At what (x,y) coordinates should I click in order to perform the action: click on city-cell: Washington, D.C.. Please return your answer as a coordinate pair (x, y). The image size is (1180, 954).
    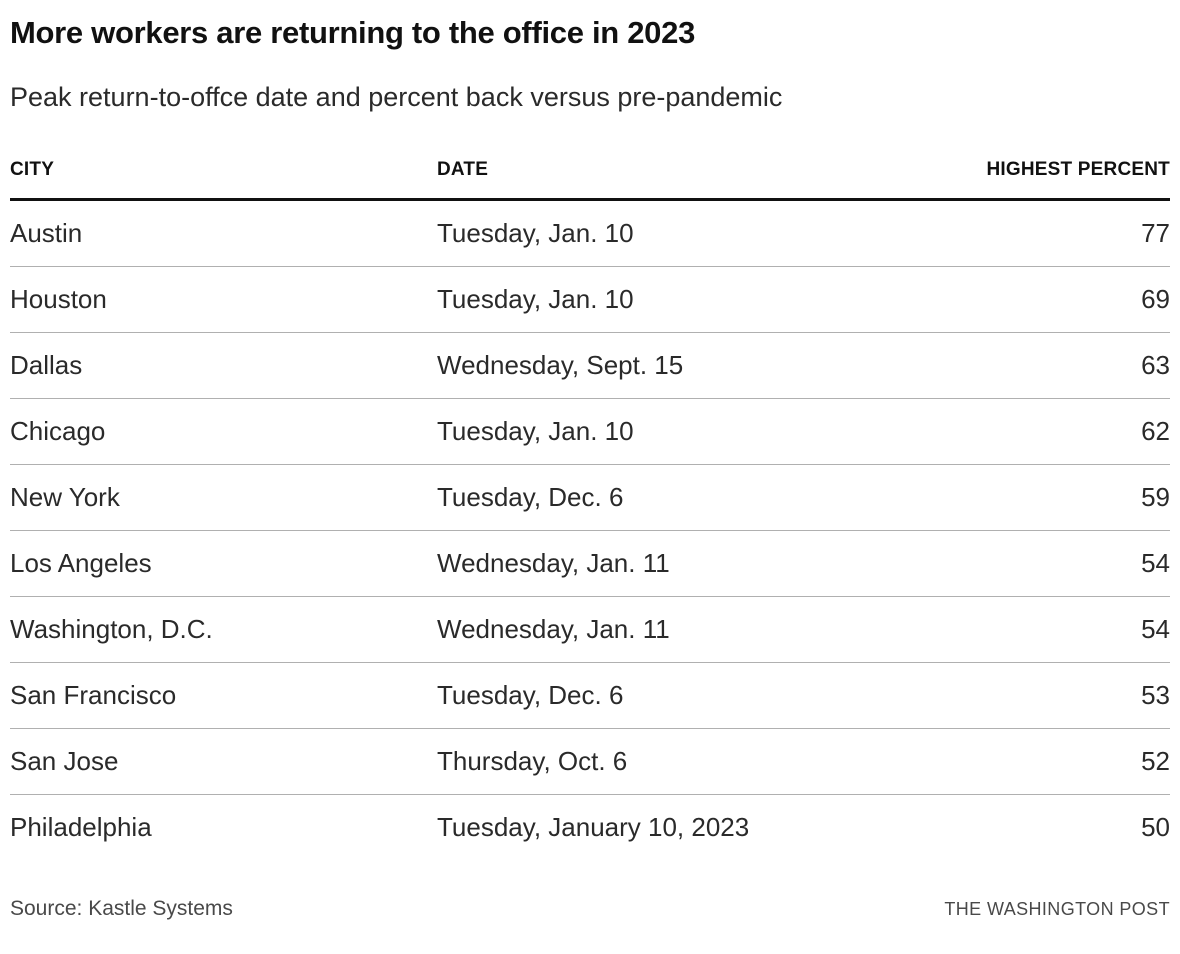
    Looking at the image, I should click on (111, 628).